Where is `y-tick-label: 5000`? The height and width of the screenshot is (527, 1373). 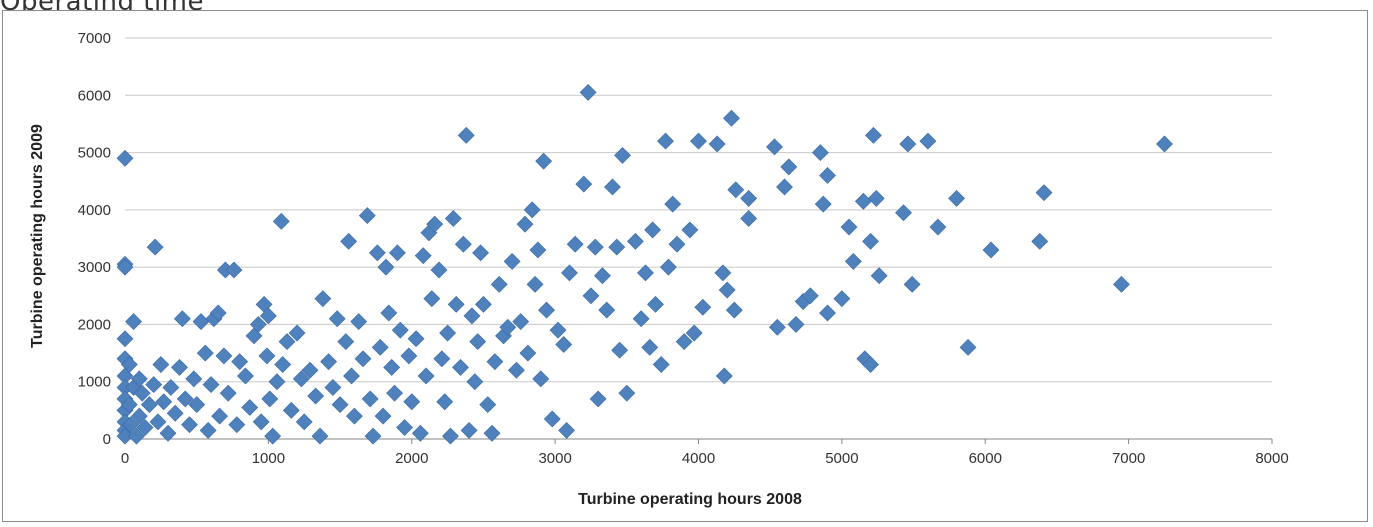
y-tick-label: 5000 is located at coordinates (94, 153).